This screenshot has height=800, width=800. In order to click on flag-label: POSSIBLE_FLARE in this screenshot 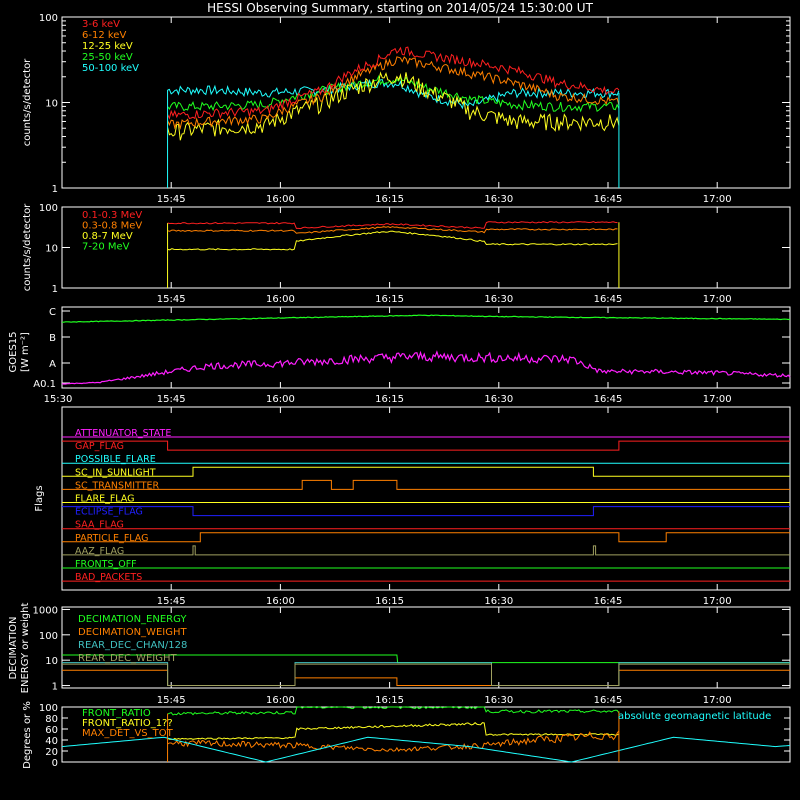, I will do `click(115, 459)`.